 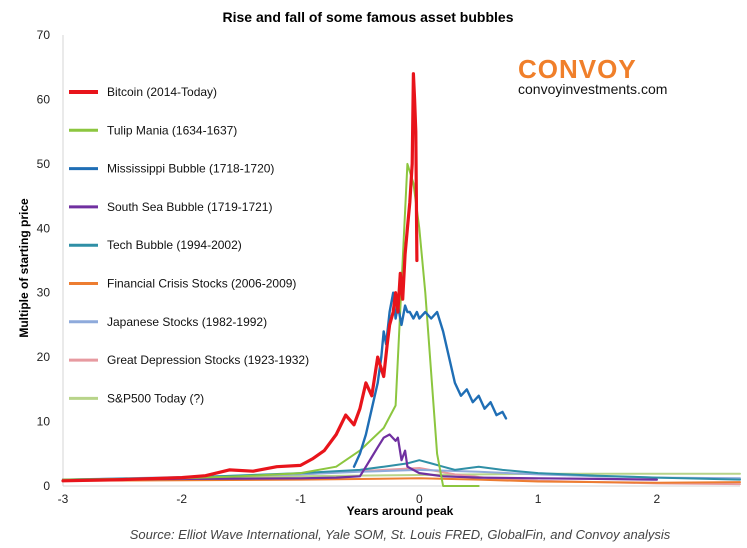 I want to click on legend-label: S&P500 Today (?), so click(x=155, y=398).